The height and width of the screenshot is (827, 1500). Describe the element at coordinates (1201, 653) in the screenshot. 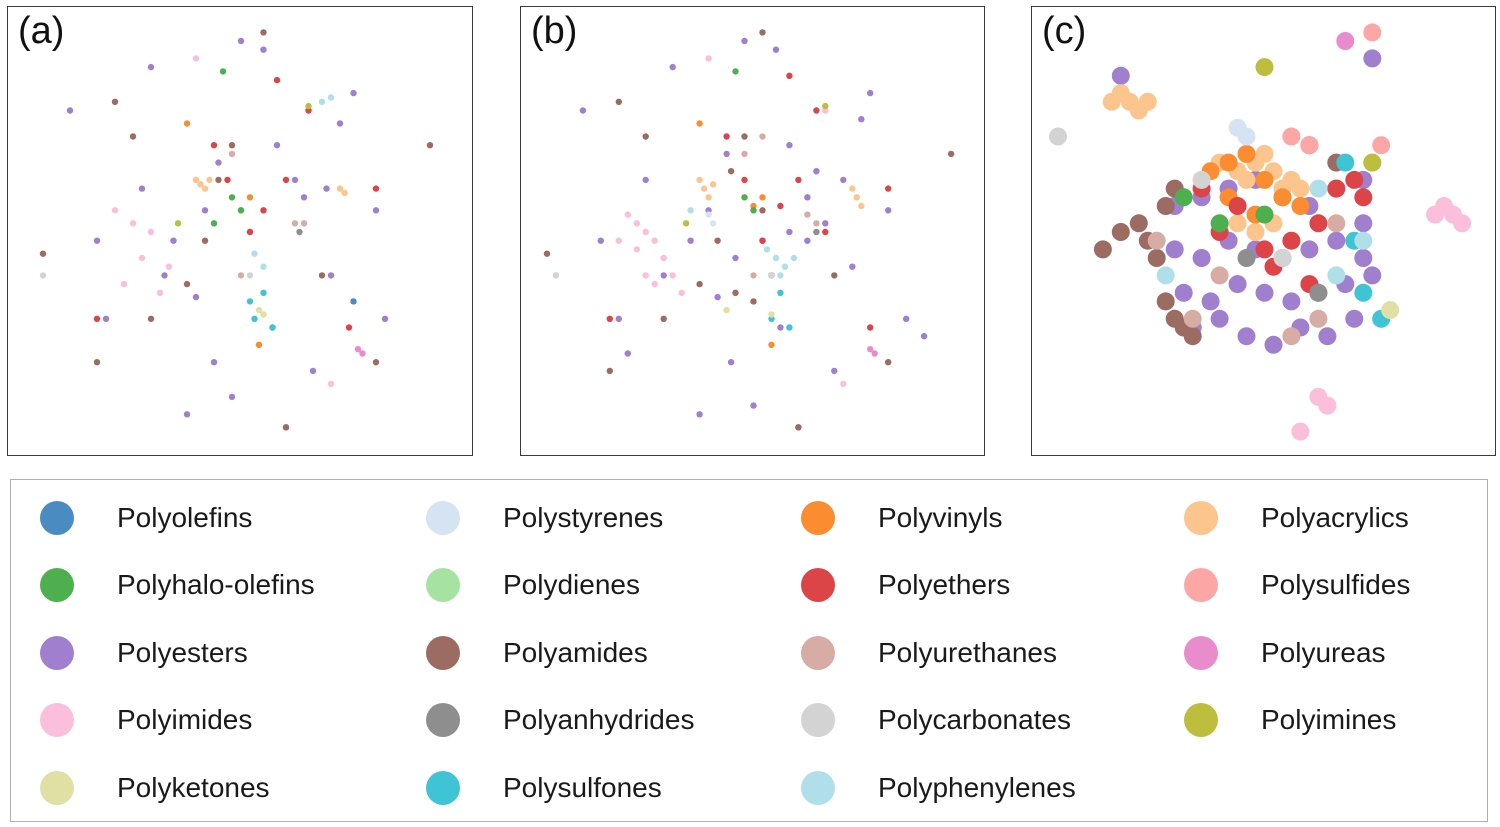

I see `legend-marker-polyureas` at that location.